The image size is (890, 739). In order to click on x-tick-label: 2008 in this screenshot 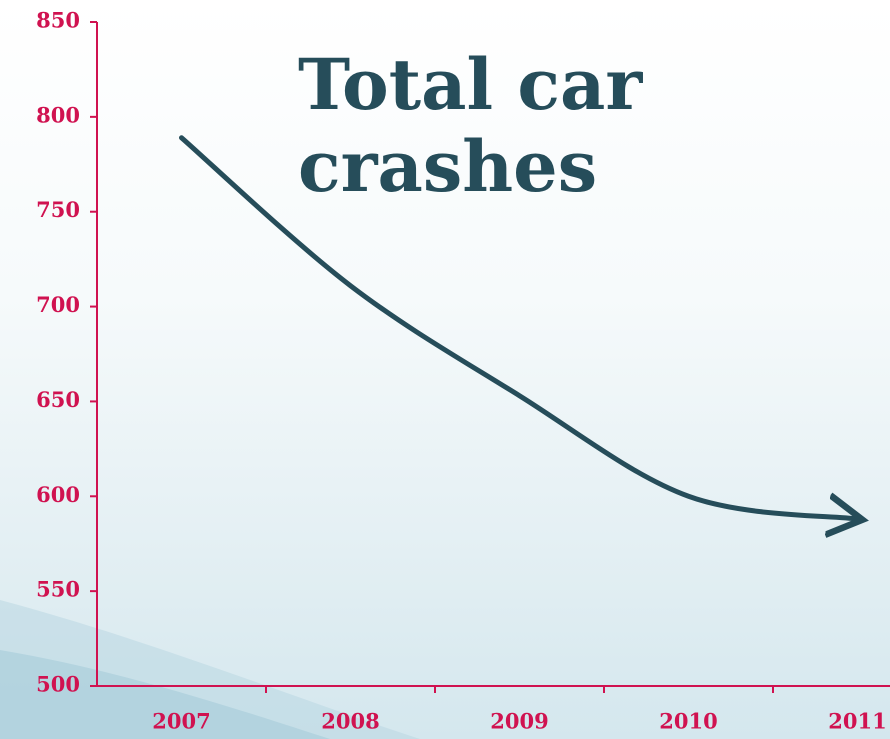, I will do `click(350, 721)`.